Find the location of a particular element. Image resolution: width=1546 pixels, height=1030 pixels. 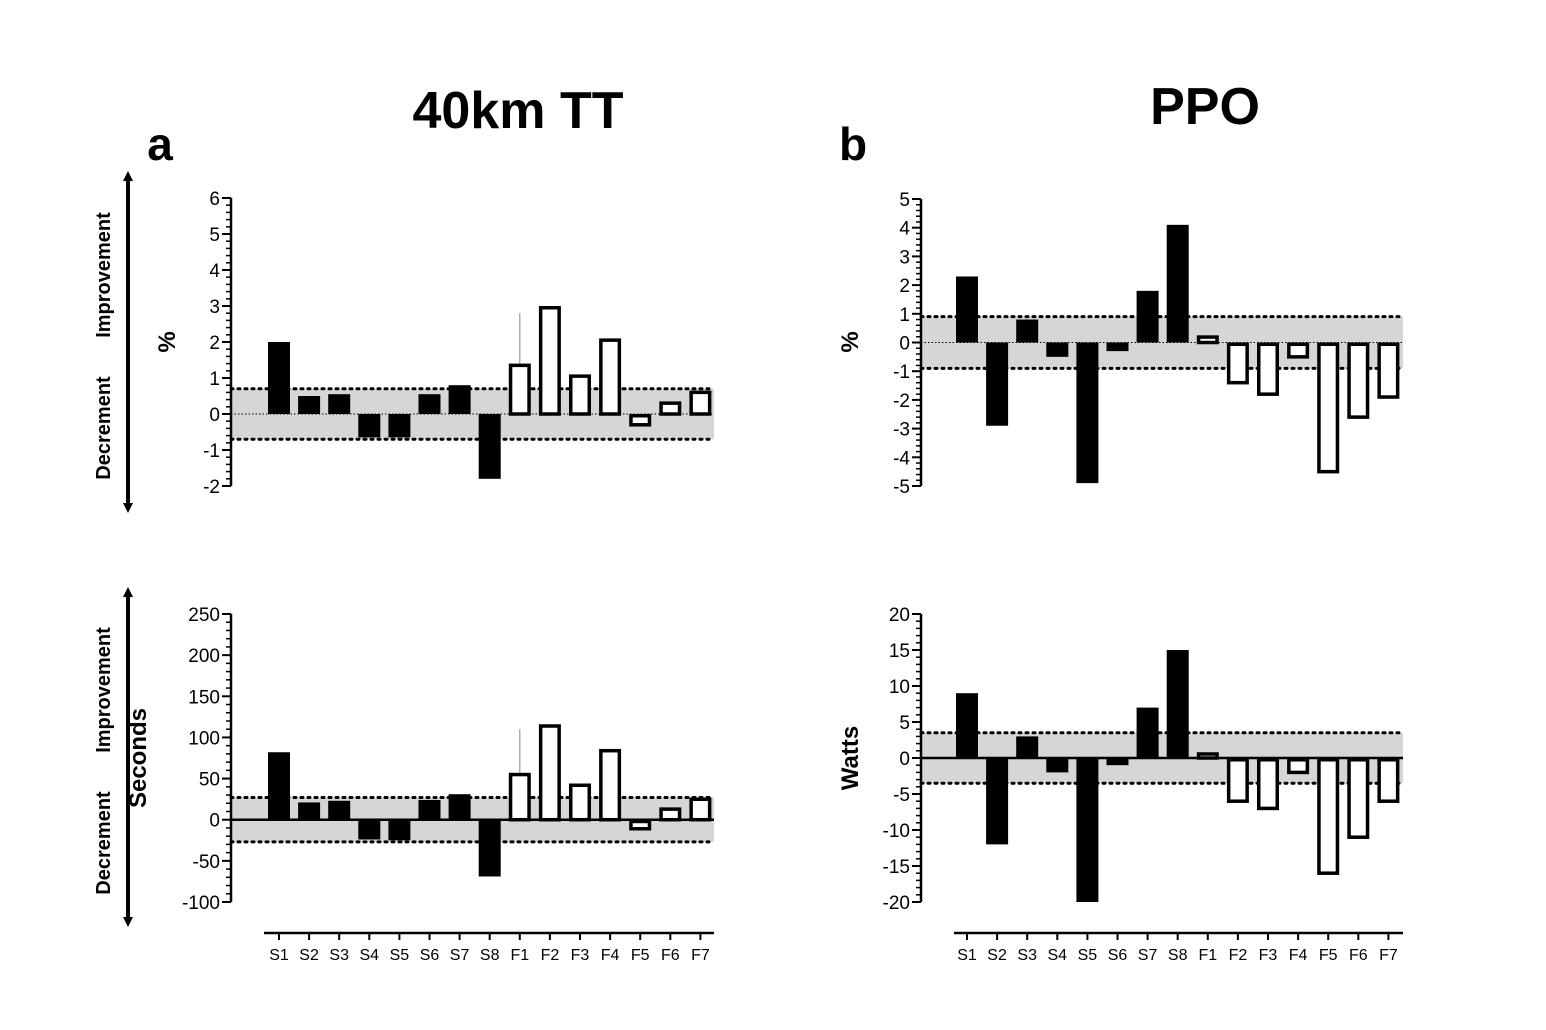

panel-a-letter: a is located at coordinates (160, 144).